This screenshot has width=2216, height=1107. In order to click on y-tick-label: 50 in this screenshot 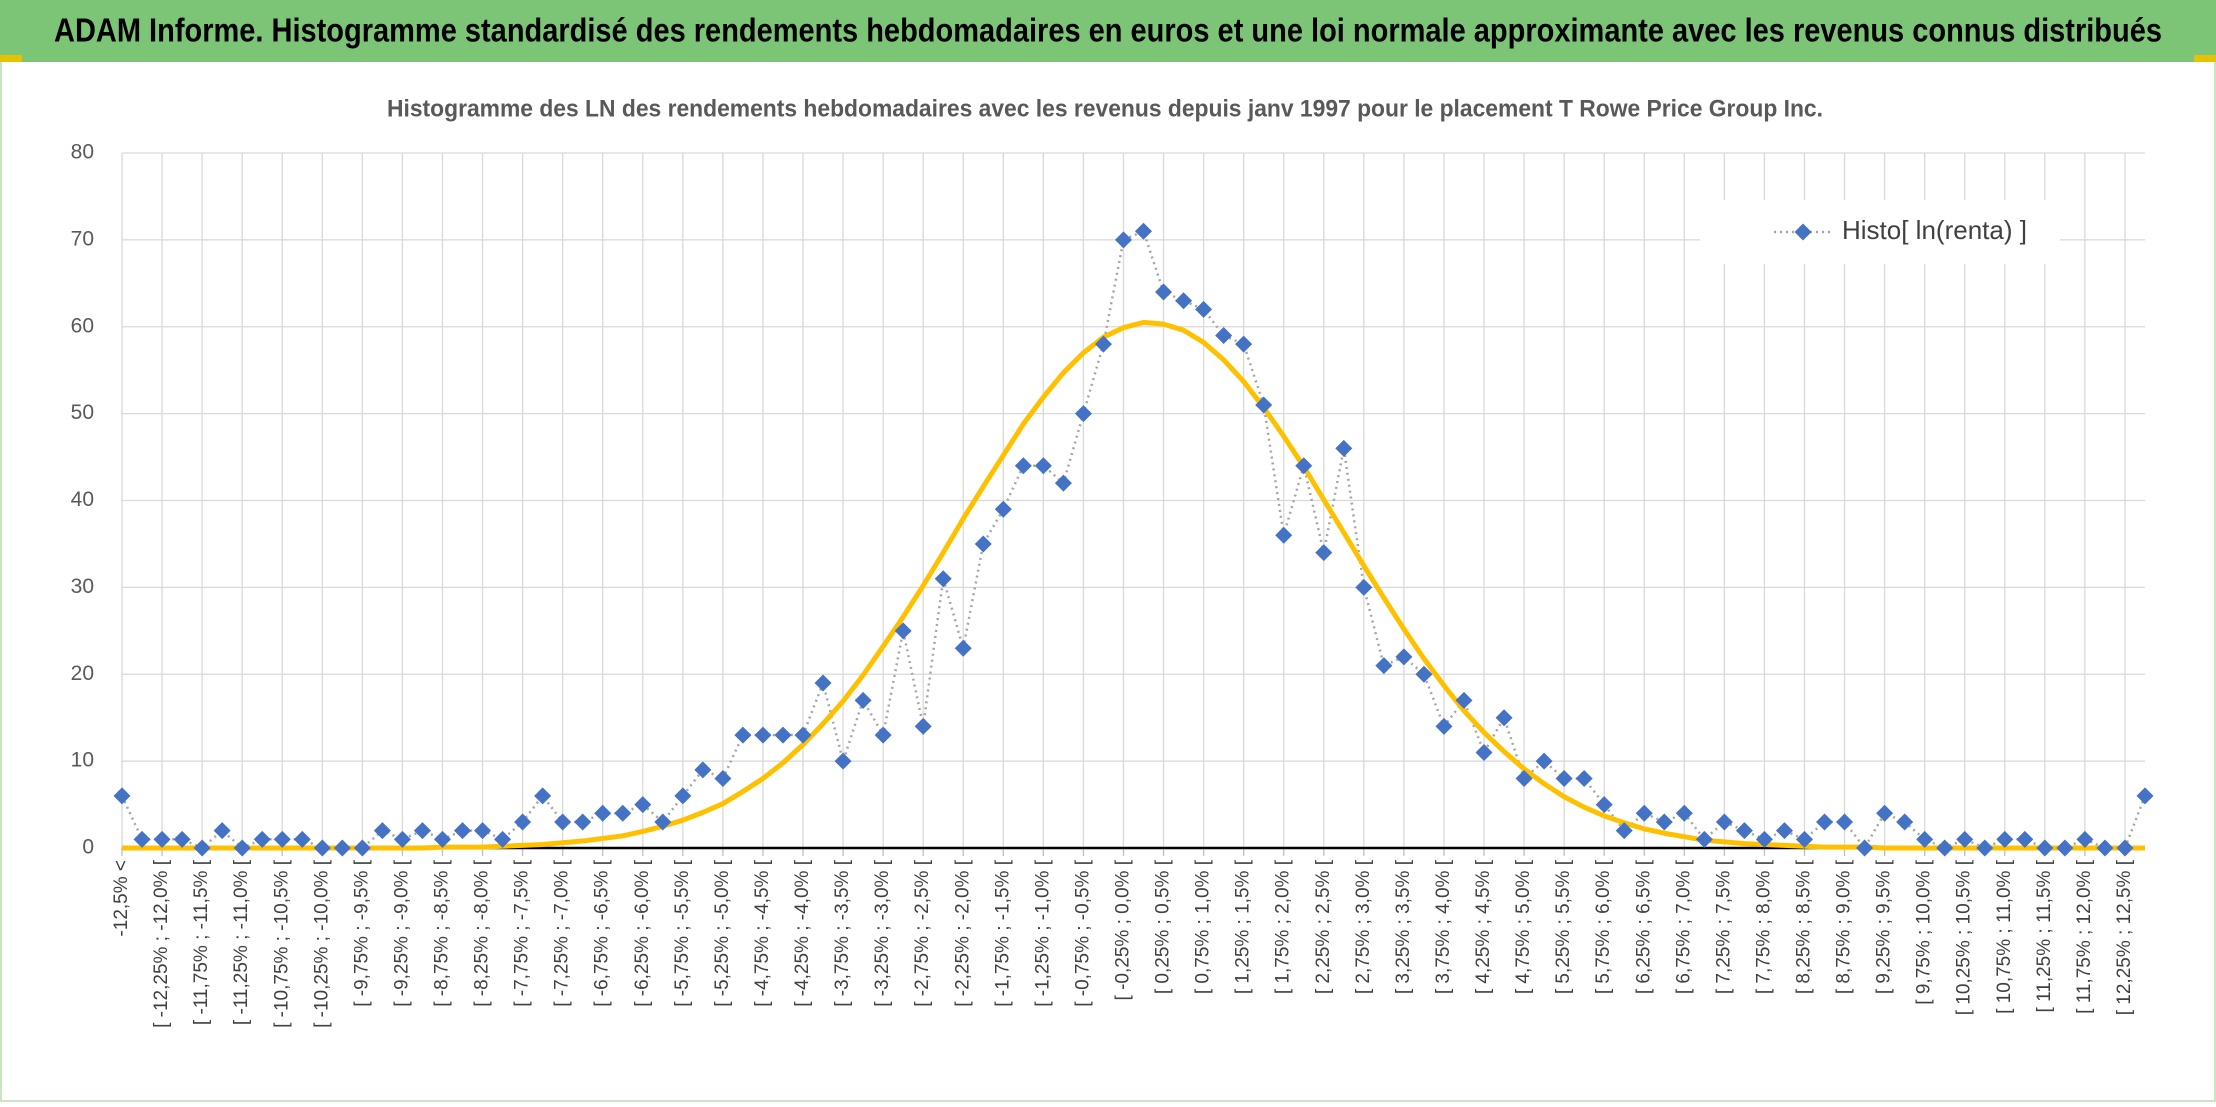, I will do `click(82, 412)`.